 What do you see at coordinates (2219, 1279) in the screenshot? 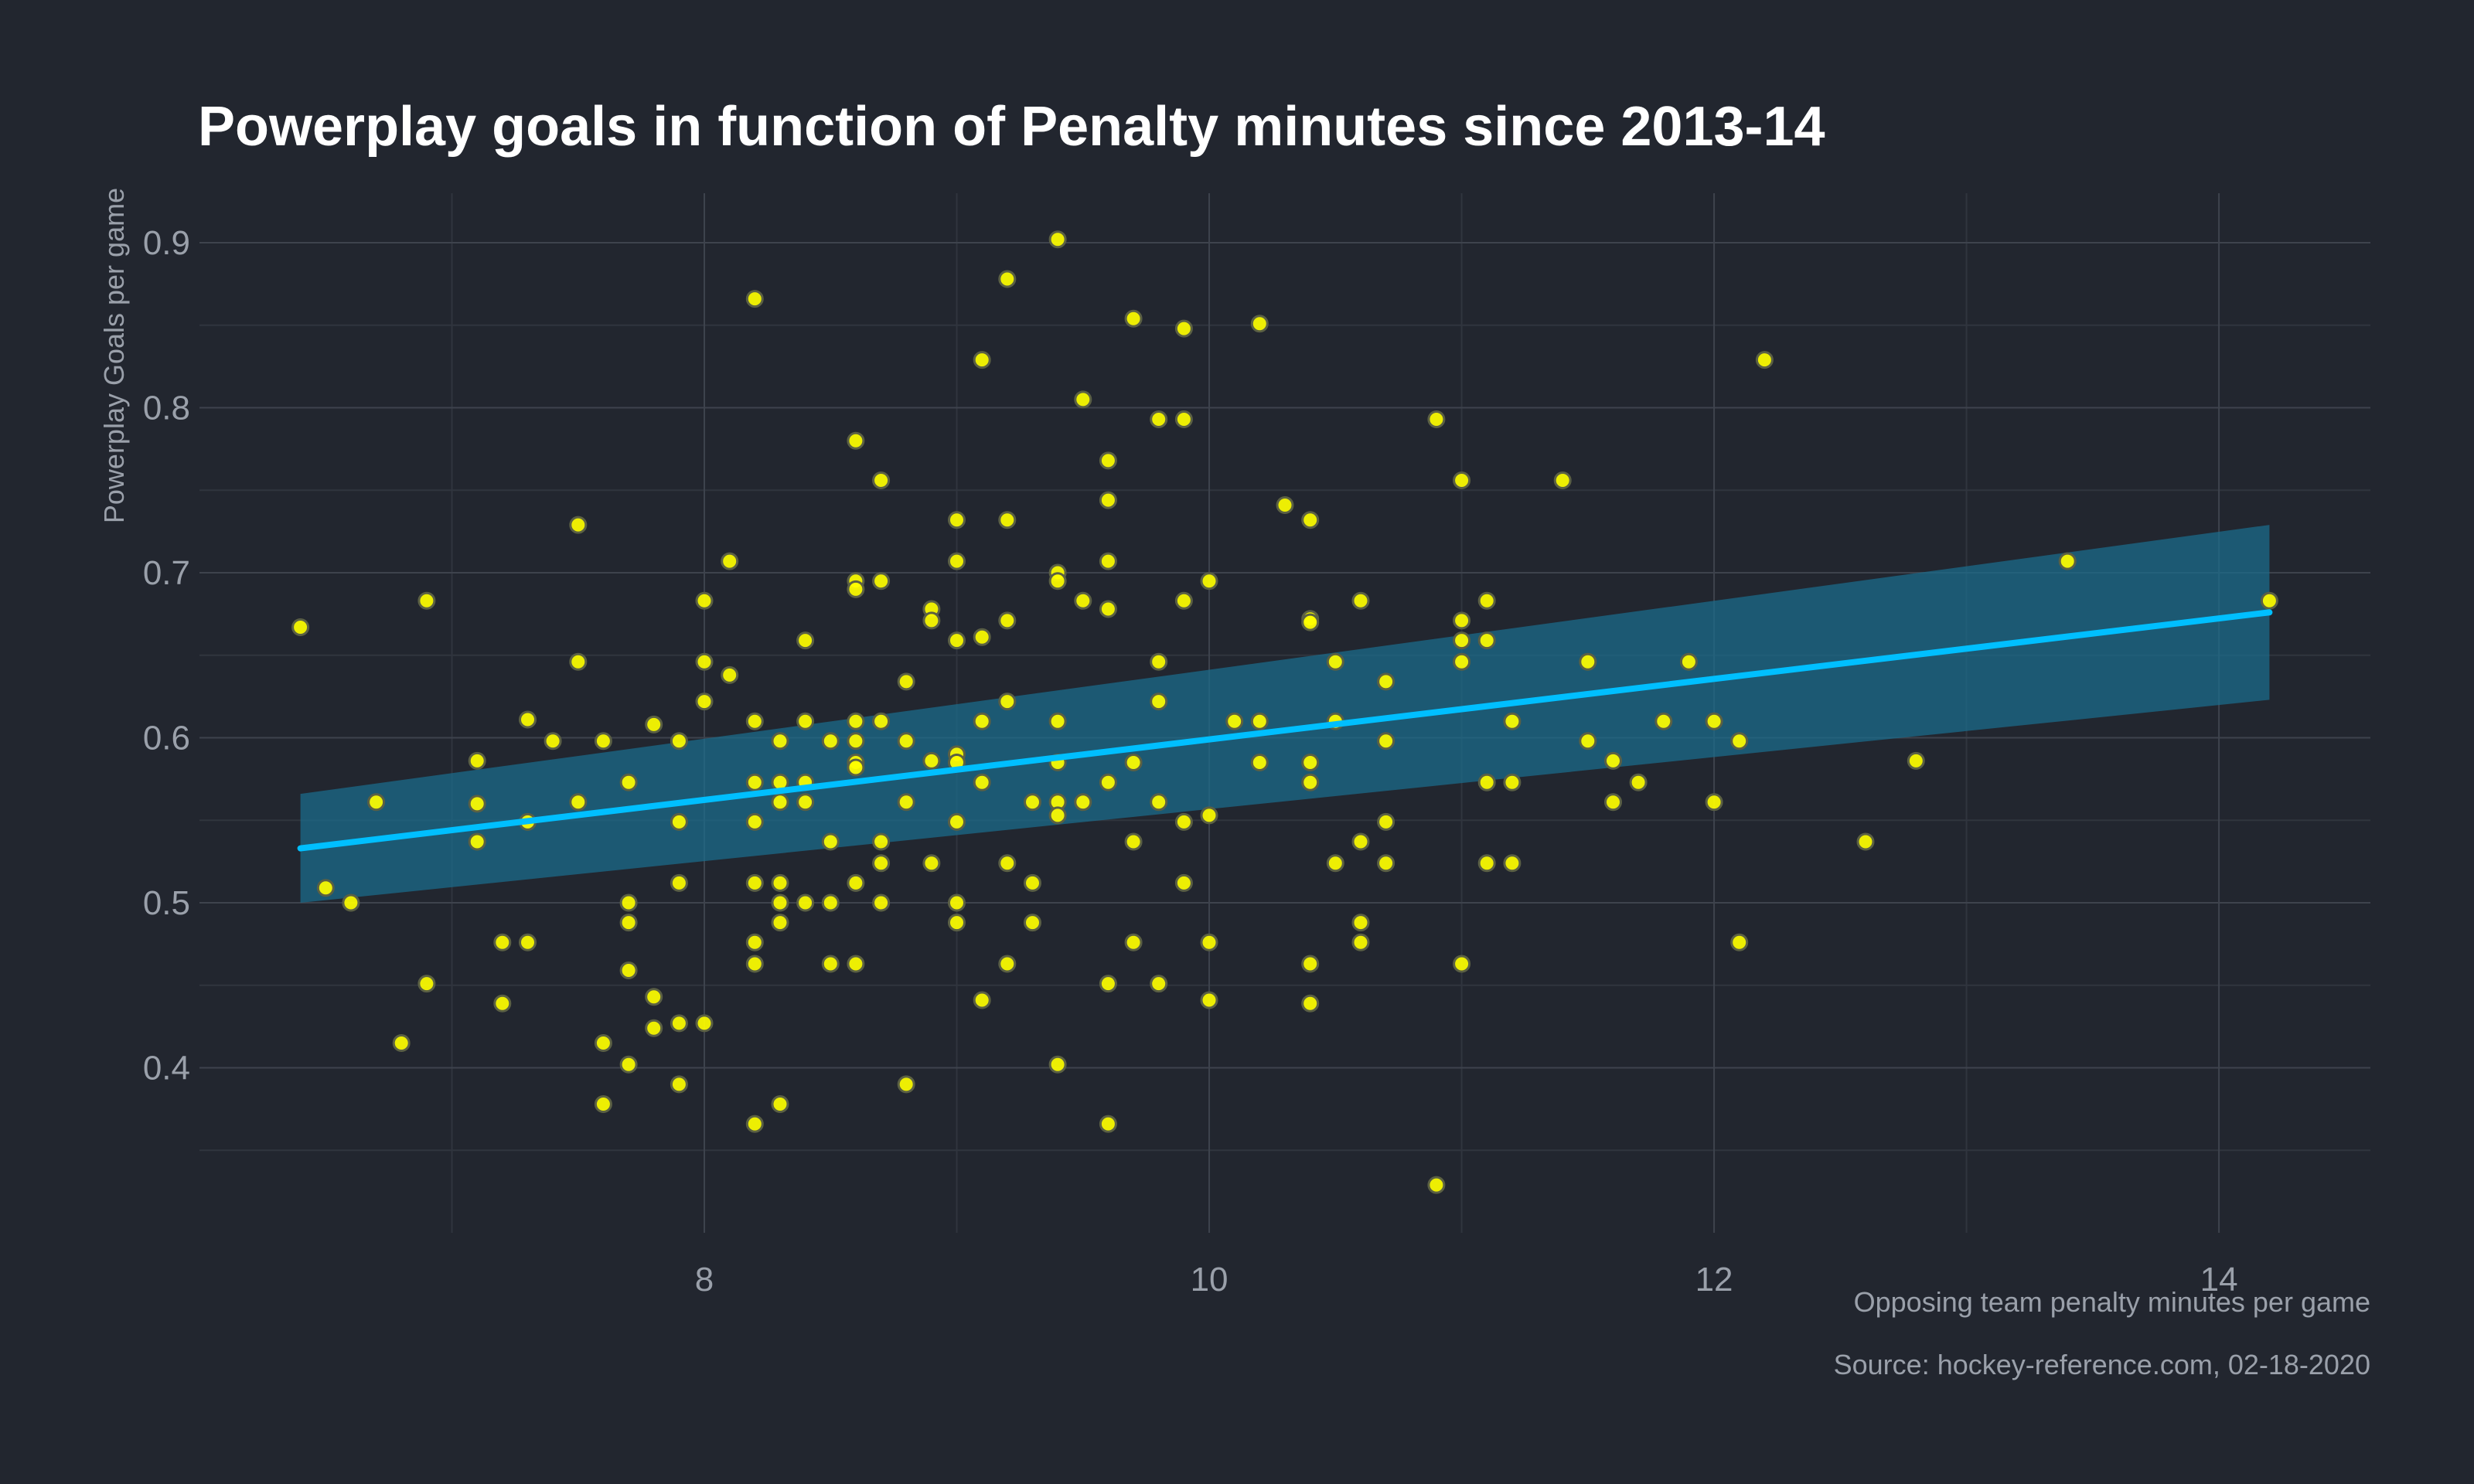
I see `x-tick-label: 14` at bounding box center [2219, 1279].